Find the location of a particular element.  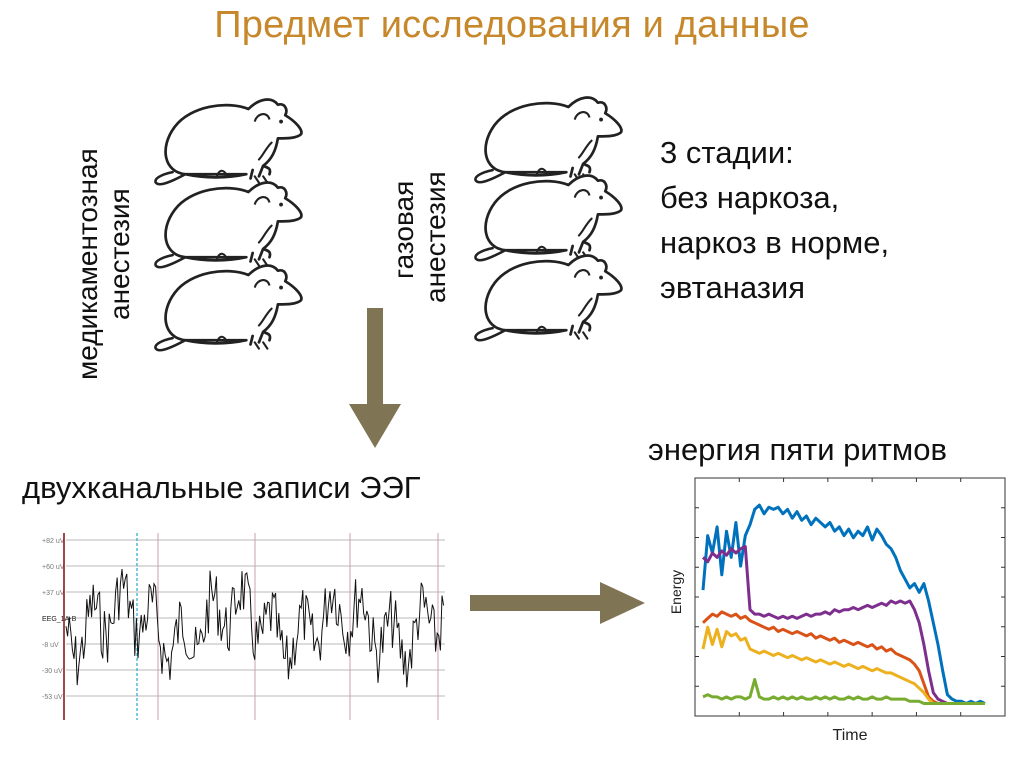

stages-line-1: 3 стадии: is located at coordinates (727, 152).